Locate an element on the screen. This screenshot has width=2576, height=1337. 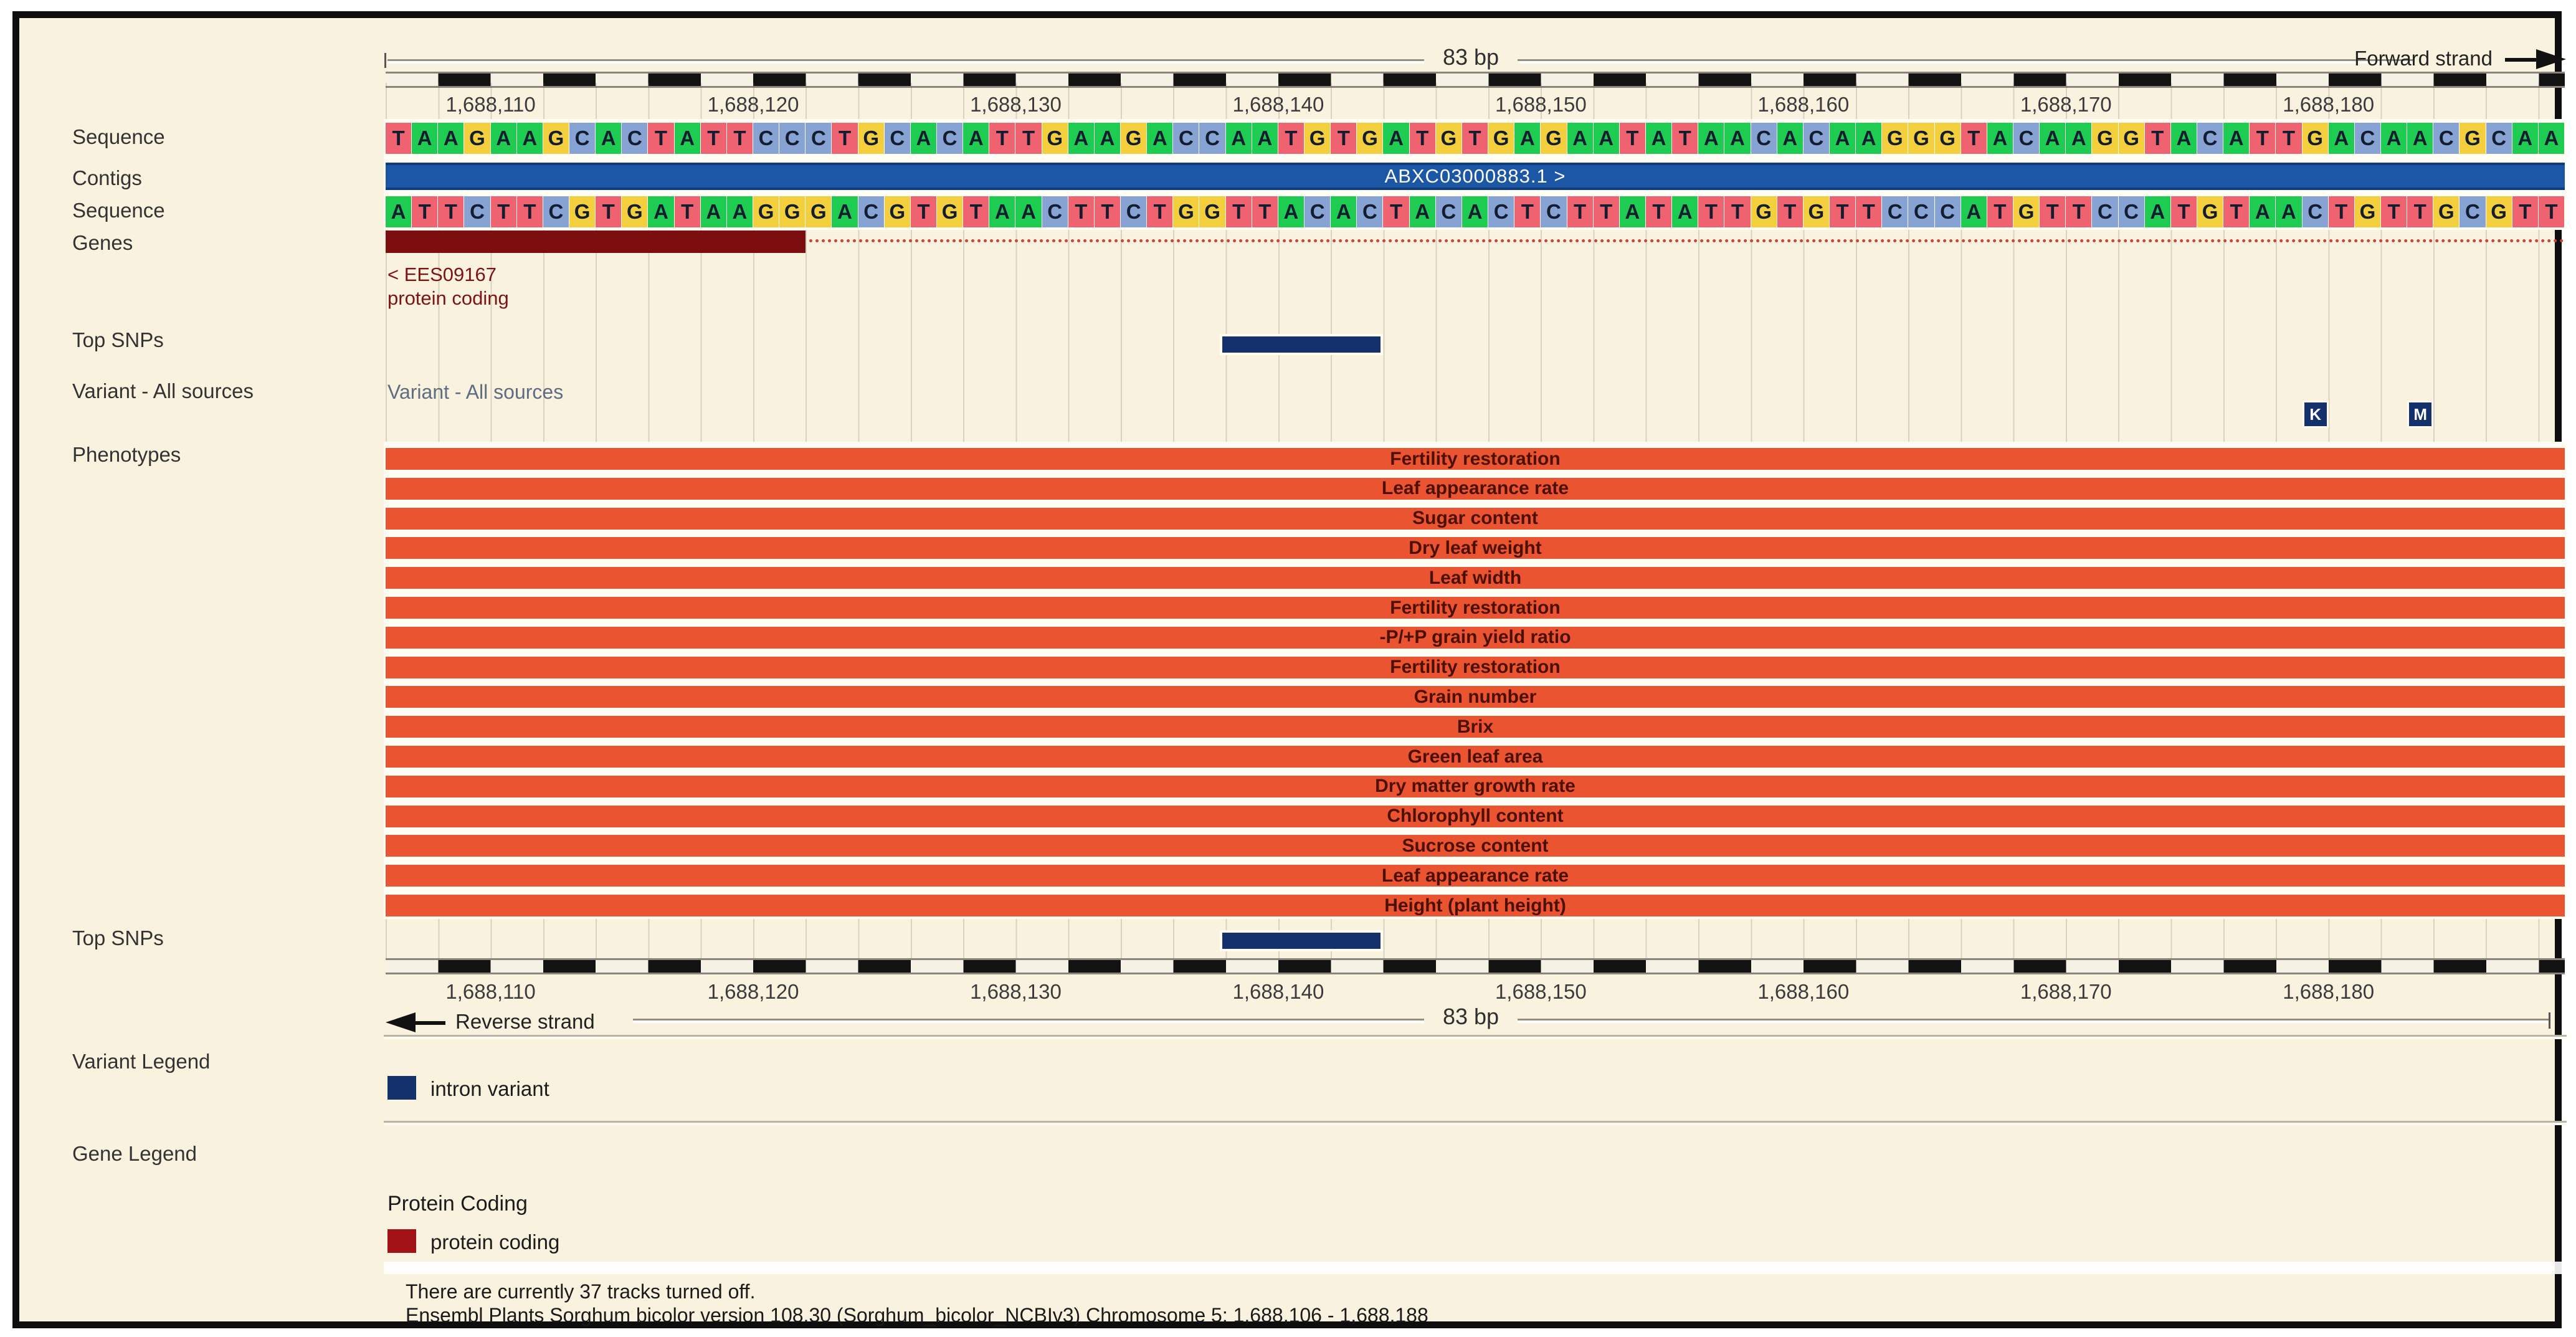
forward-strand-label: Forward strand is located at coordinates (2423, 58).